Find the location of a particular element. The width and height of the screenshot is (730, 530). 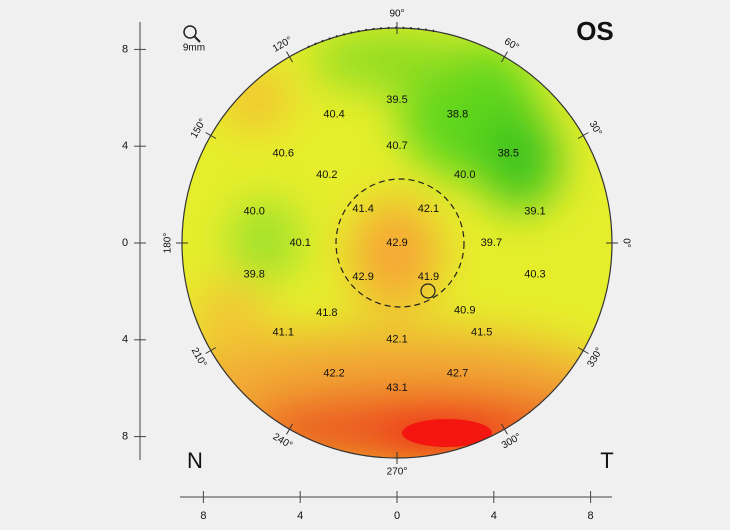

reading-label: 39.7 is located at coordinates (491, 243).